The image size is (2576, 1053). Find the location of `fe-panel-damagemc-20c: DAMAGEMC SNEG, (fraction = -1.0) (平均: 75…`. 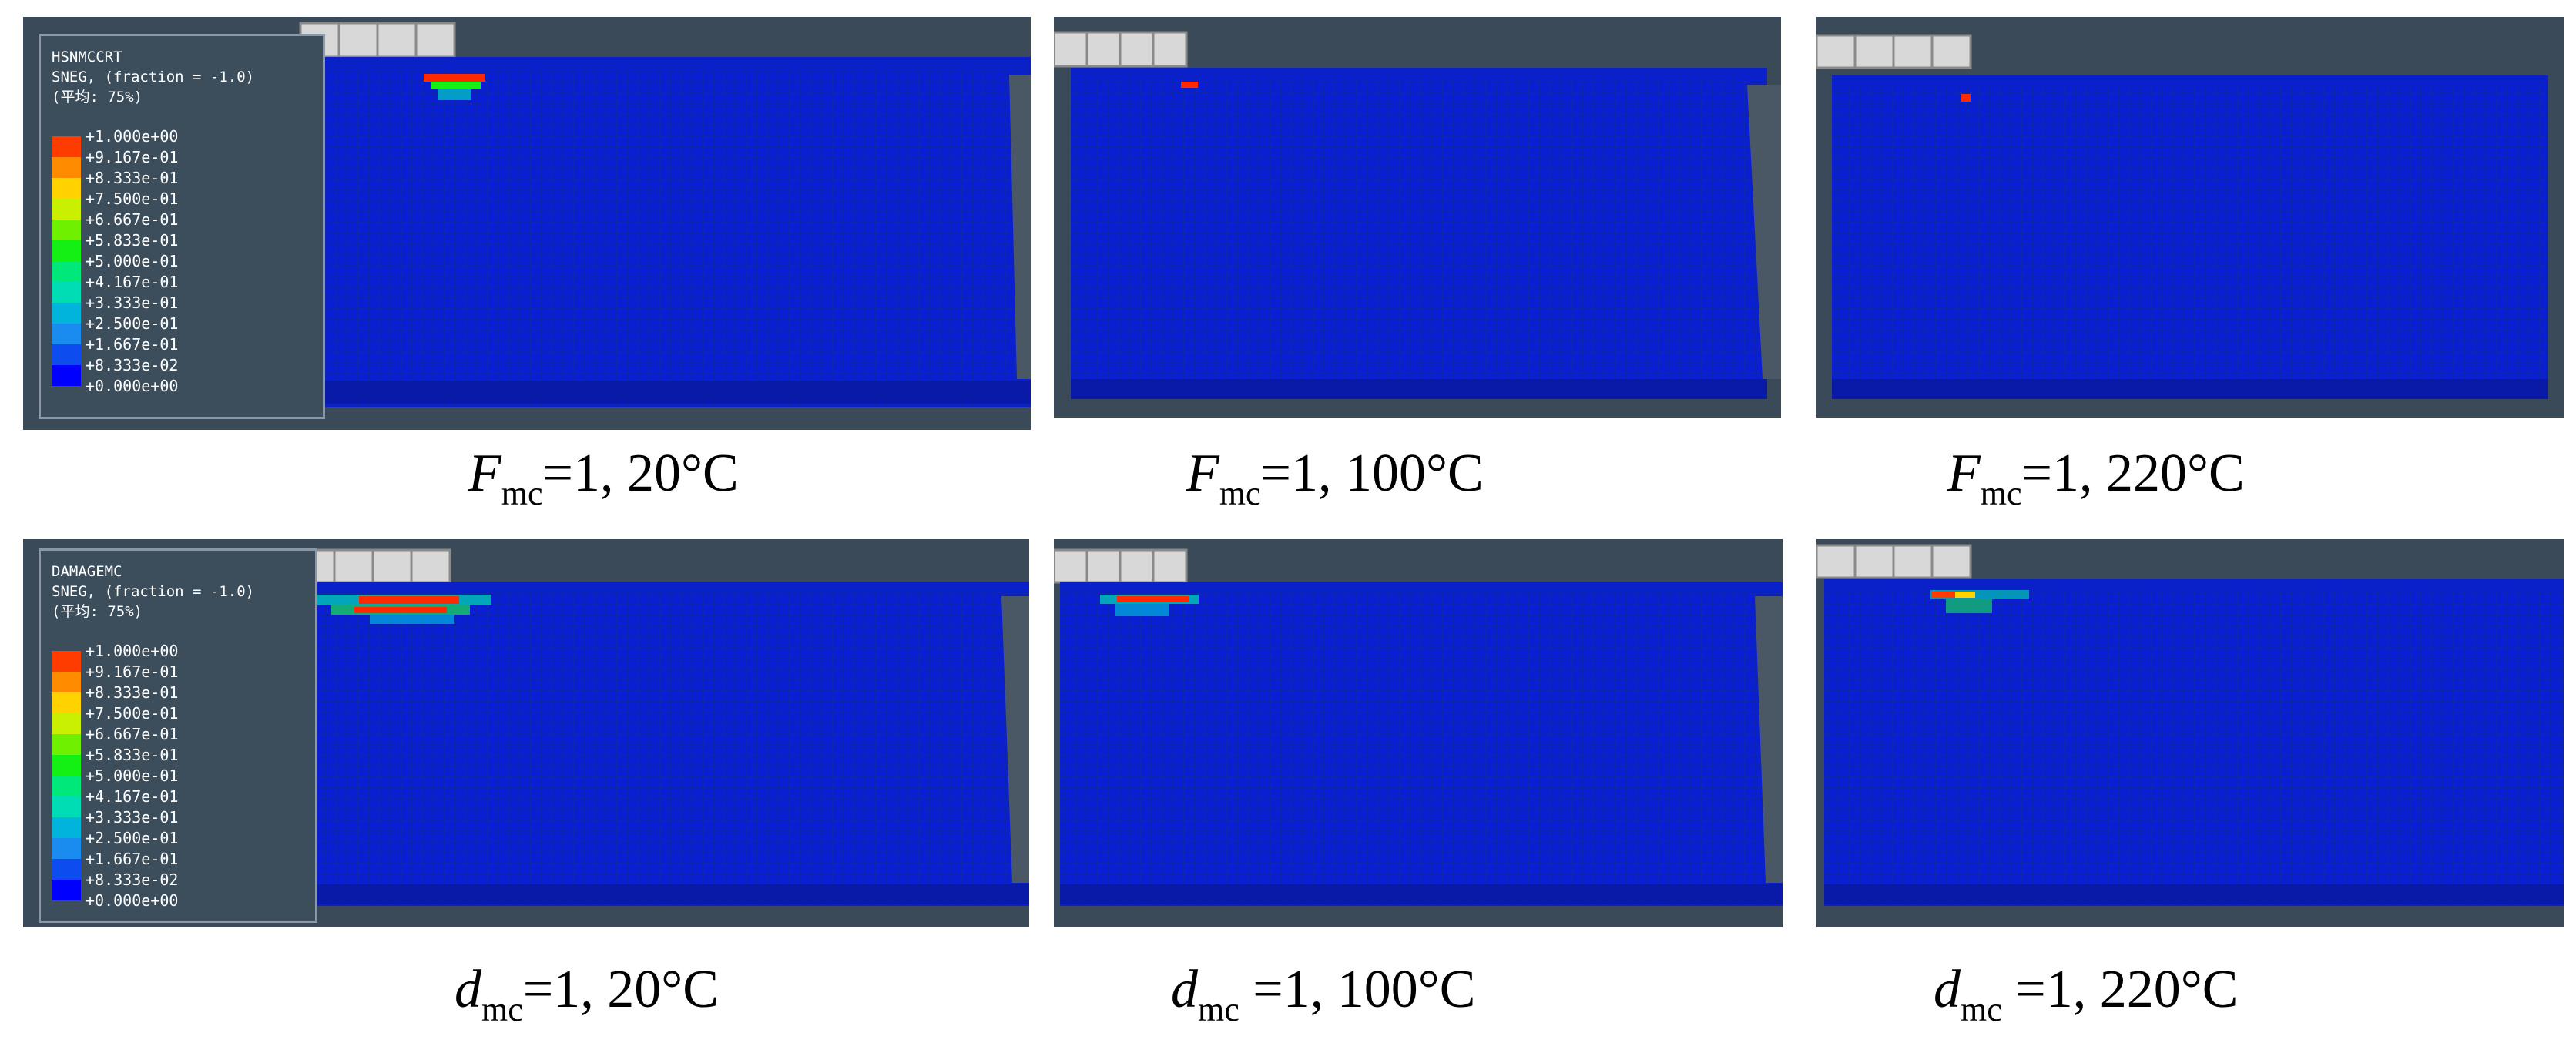

fe-panel-damagemc-20c: DAMAGEMC SNEG, (fraction = -1.0) (平均: 75… is located at coordinates (526, 733).